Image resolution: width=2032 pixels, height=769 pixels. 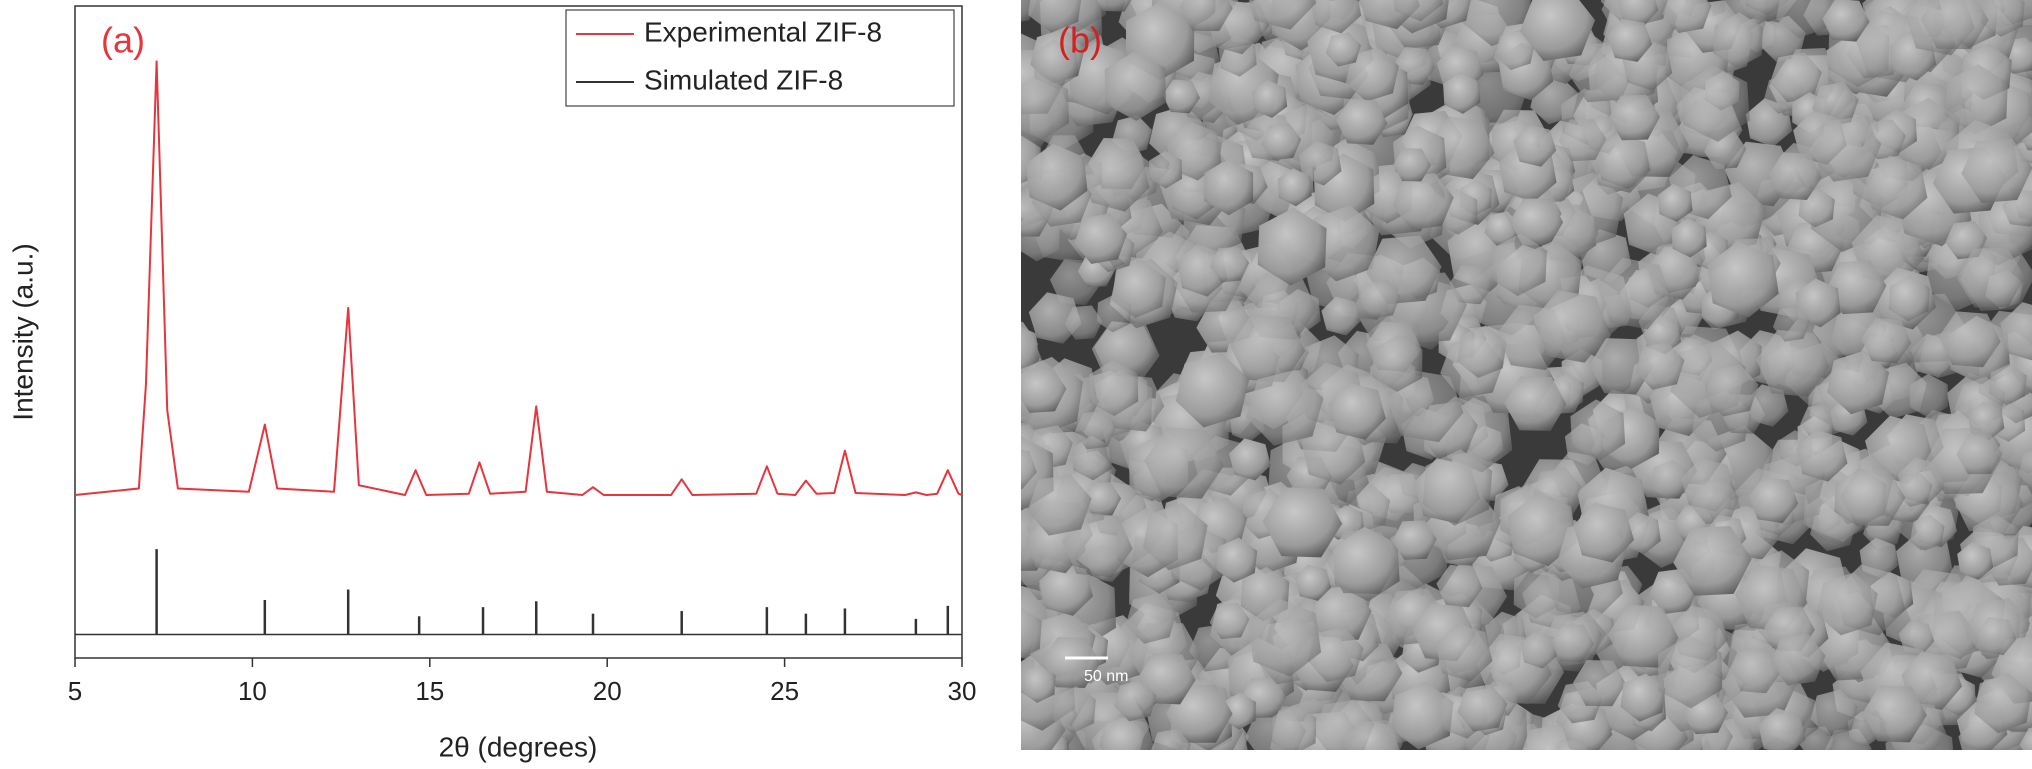 What do you see at coordinates (607, 691) in the screenshot?
I see `x-tick-label: 20` at bounding box center [607, 691].